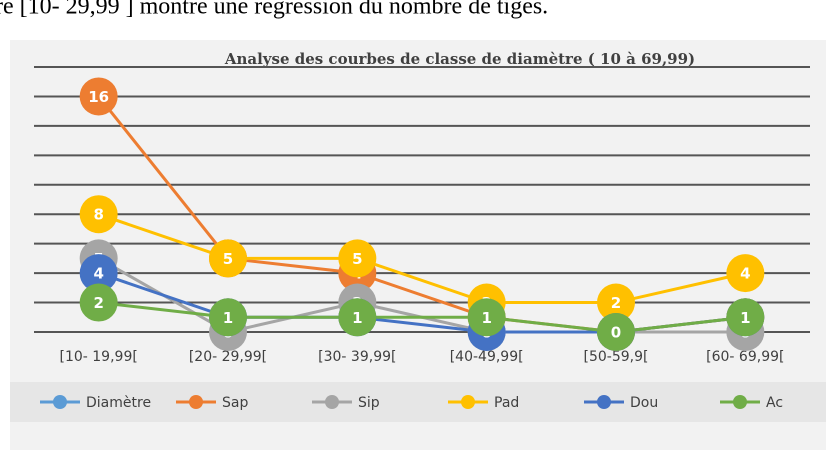  What do you see at coordinates (369, 403) in the screenshot?
I see `legend-label: Sip` at bounding box center [369, 403].